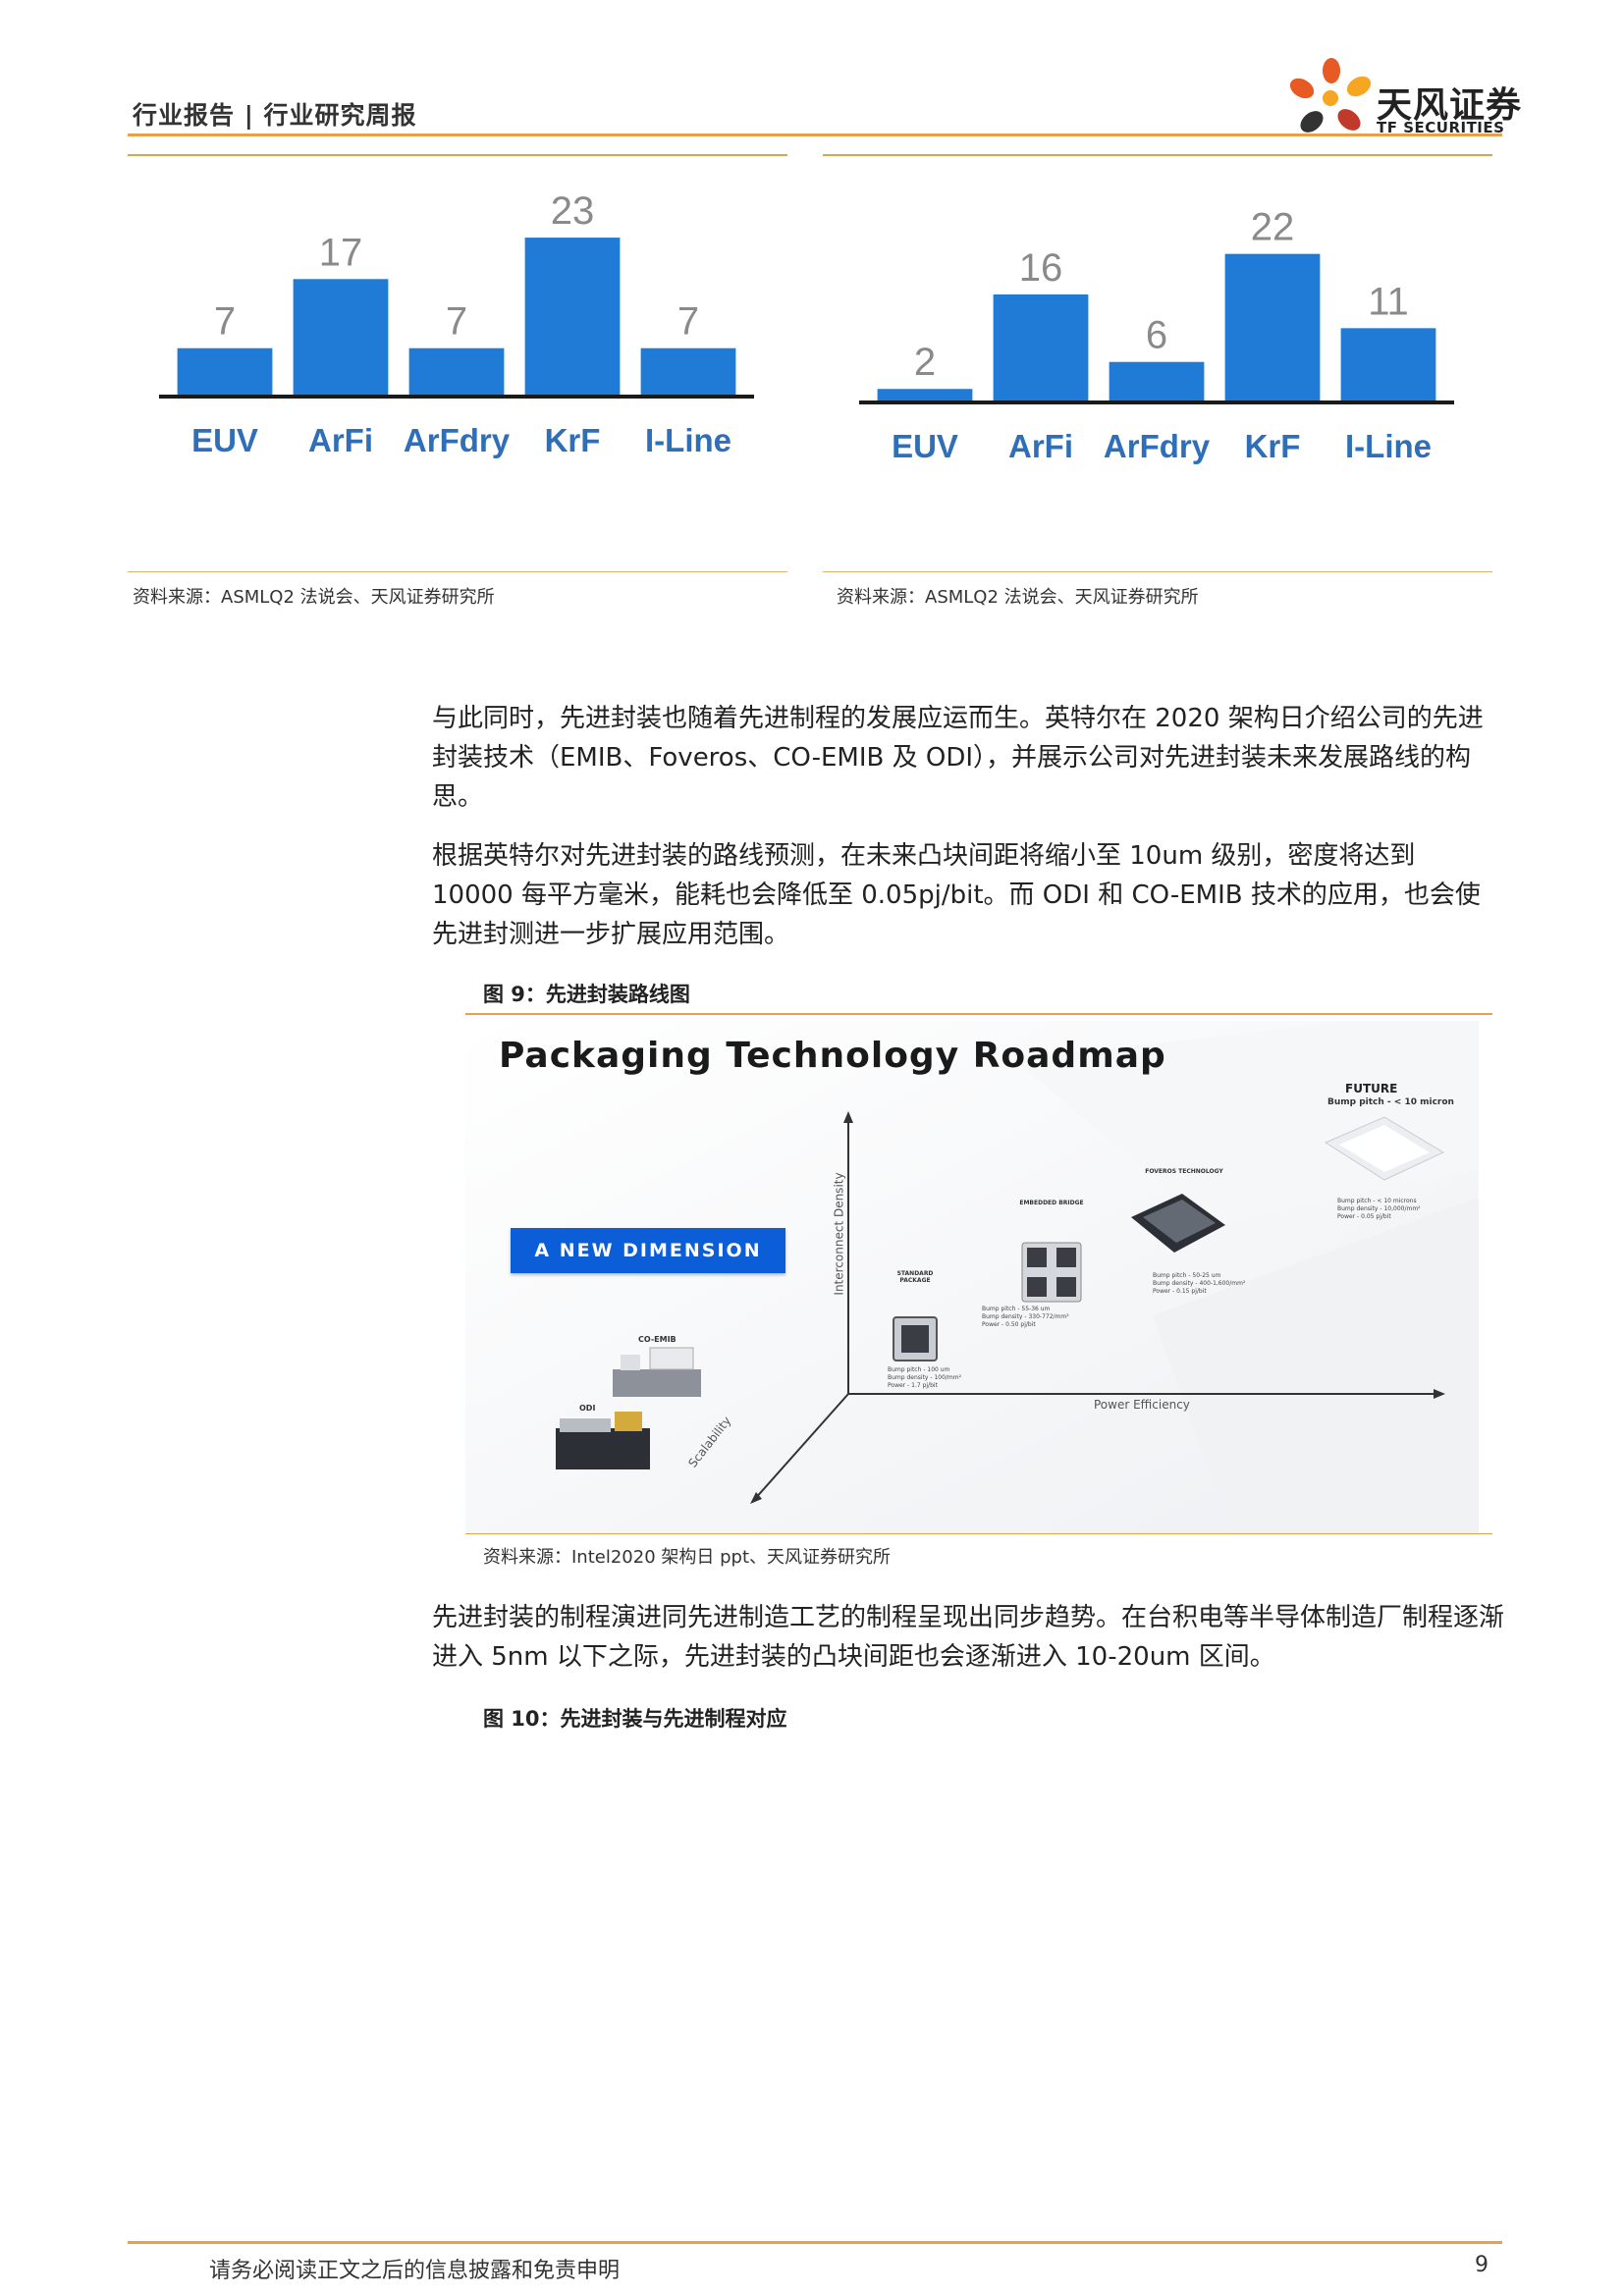 The width and height of the screenshot is (1624, 2296). I want to click on figure9-top-rule, so click(978, 1014).